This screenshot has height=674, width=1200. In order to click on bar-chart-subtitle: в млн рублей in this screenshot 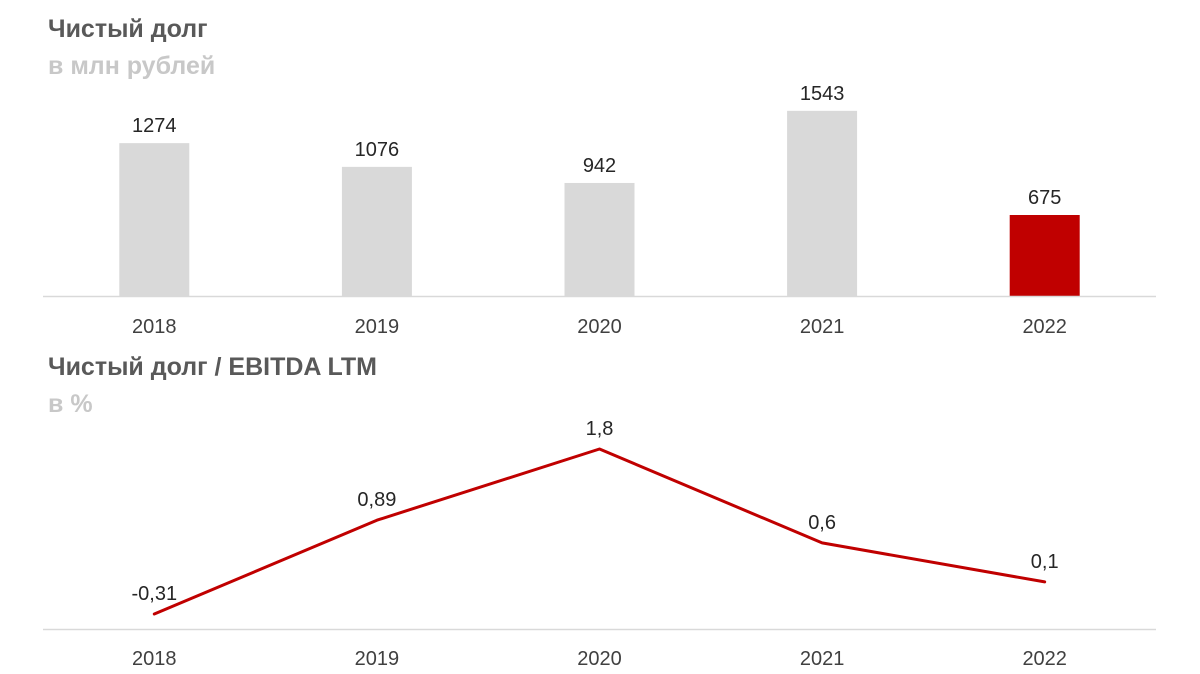, I will do `click(132, 66)`.